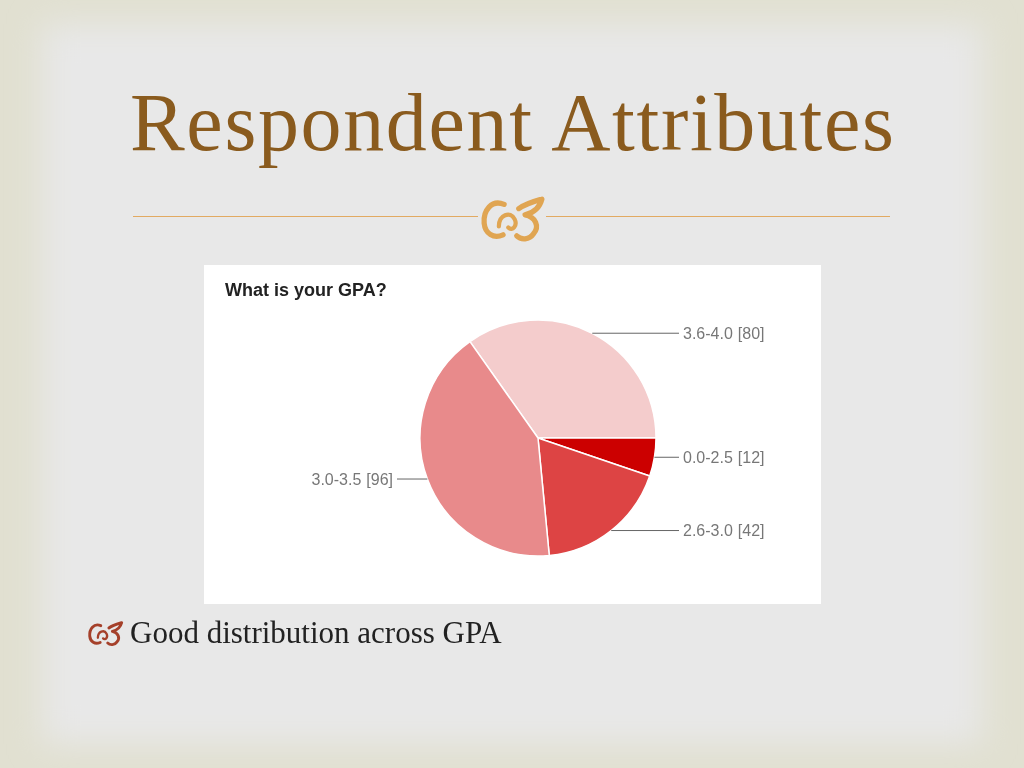 This screenshot has height=768, width=1024. I want to click on chart-subtitle: What is your GPA?, so click(306, 290).